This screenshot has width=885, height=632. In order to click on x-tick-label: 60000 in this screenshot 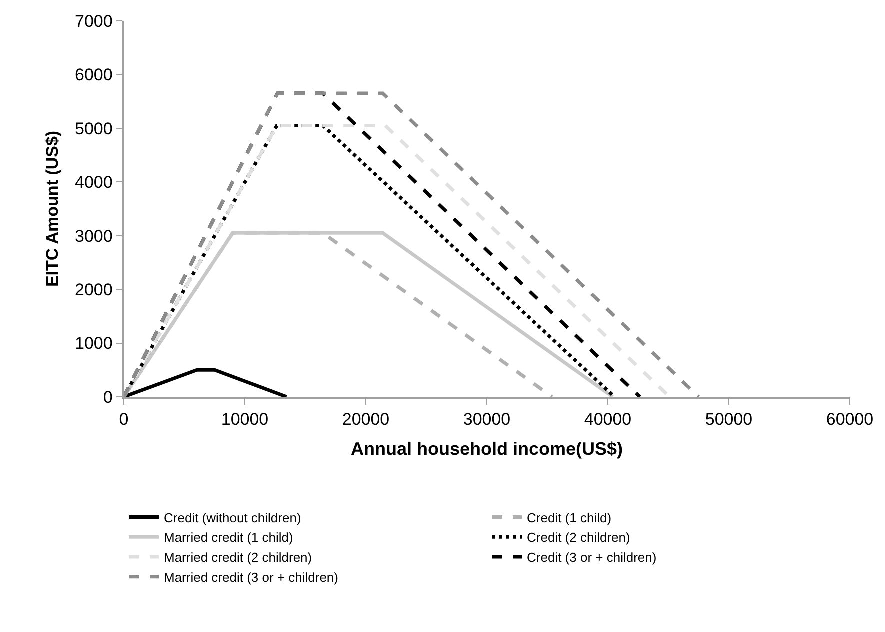, I will do `click(850, 420)`.